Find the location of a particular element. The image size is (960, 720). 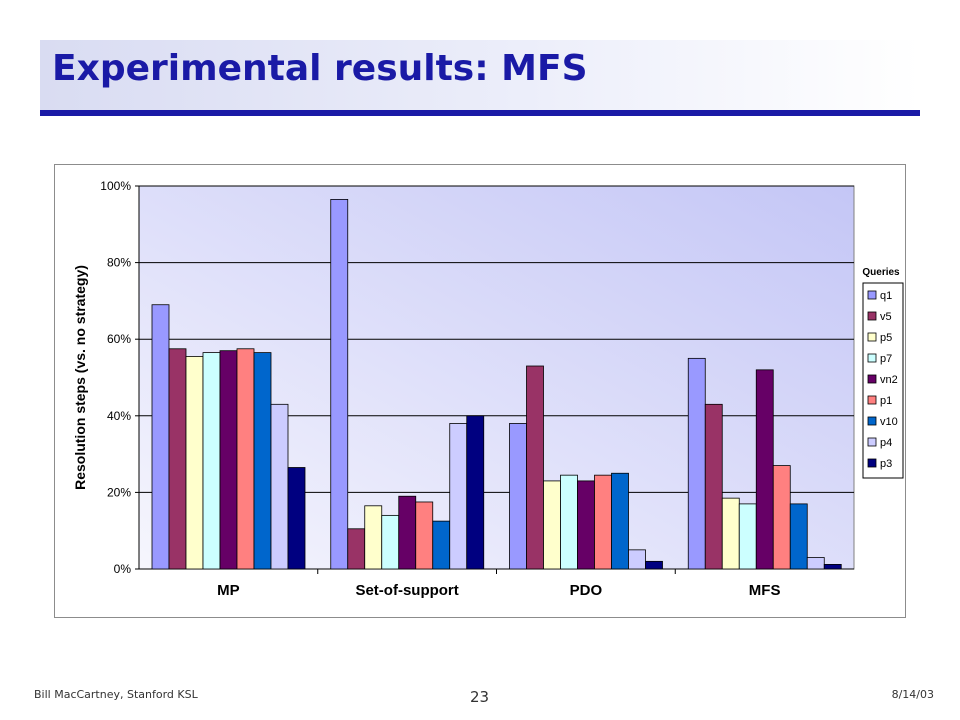

legend-swatch-vn2 is located at coordinates (872, 379).